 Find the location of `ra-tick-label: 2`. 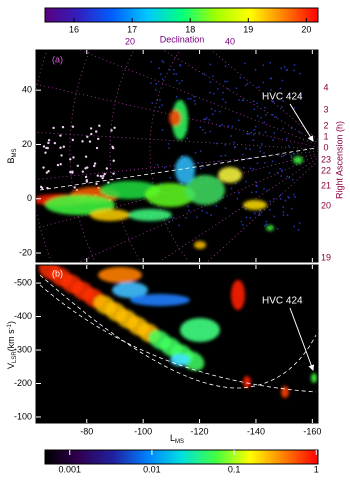

ra-tick-label: 2 is located at coordinates (325, 125).